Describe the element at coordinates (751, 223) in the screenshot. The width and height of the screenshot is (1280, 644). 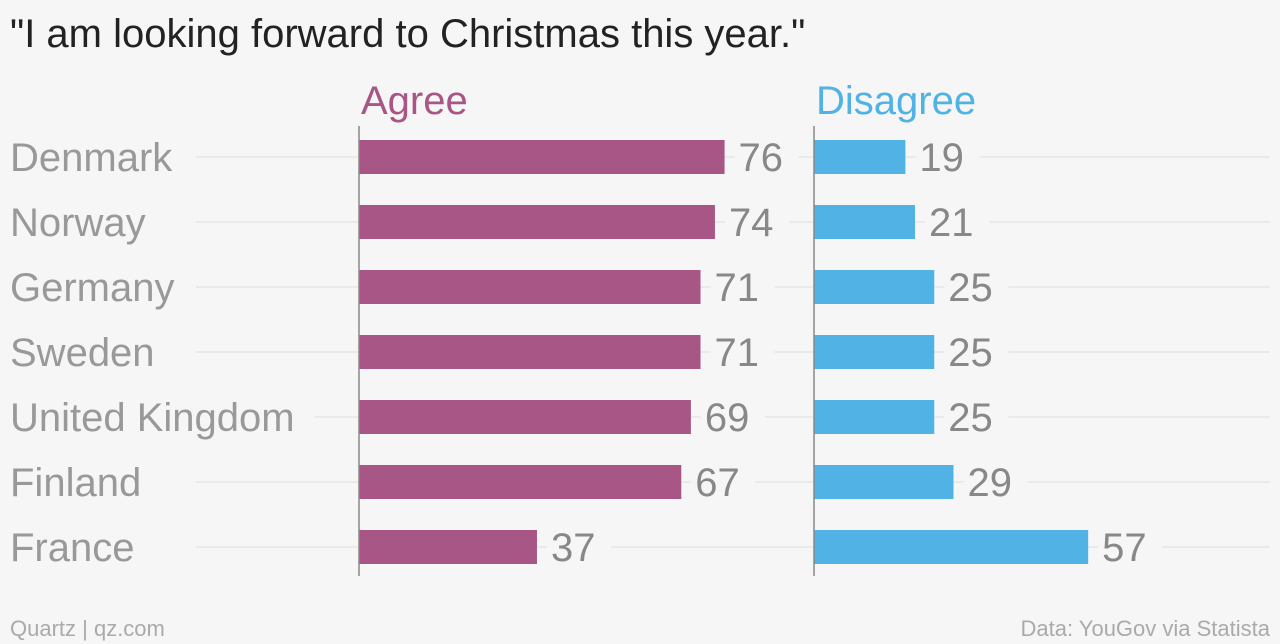
I see `value-label: 74` at that location.